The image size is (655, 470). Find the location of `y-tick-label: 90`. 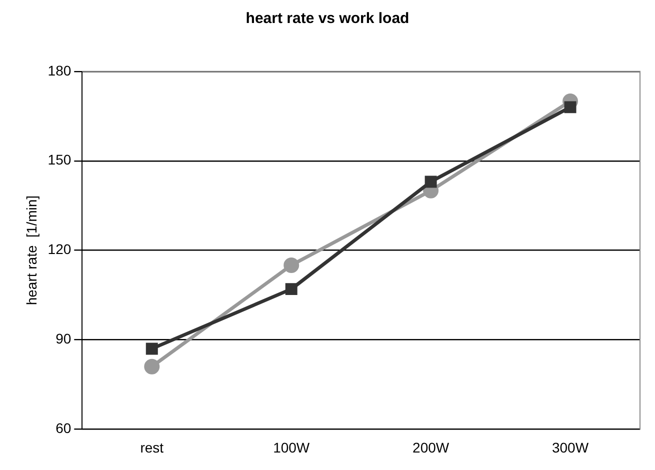

y-tick-label: 90 is located at coordinates (64, 338).